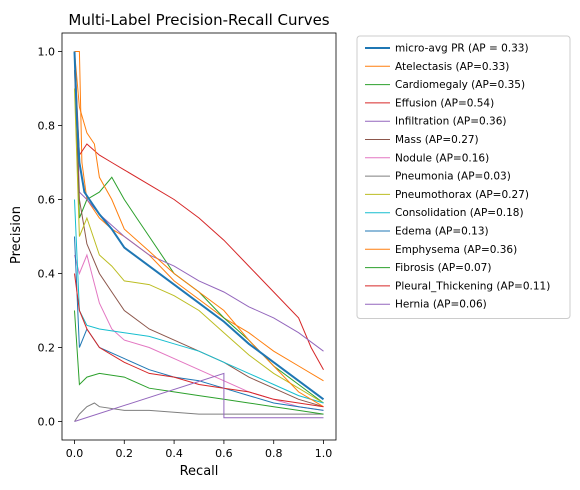 Image resolution: width=580 pixels, height=490 pixels. What do you see at coordinates (199, 471) in the screenshot?
I see `x-axis-label: Recall` at bounding box center [199, 471].